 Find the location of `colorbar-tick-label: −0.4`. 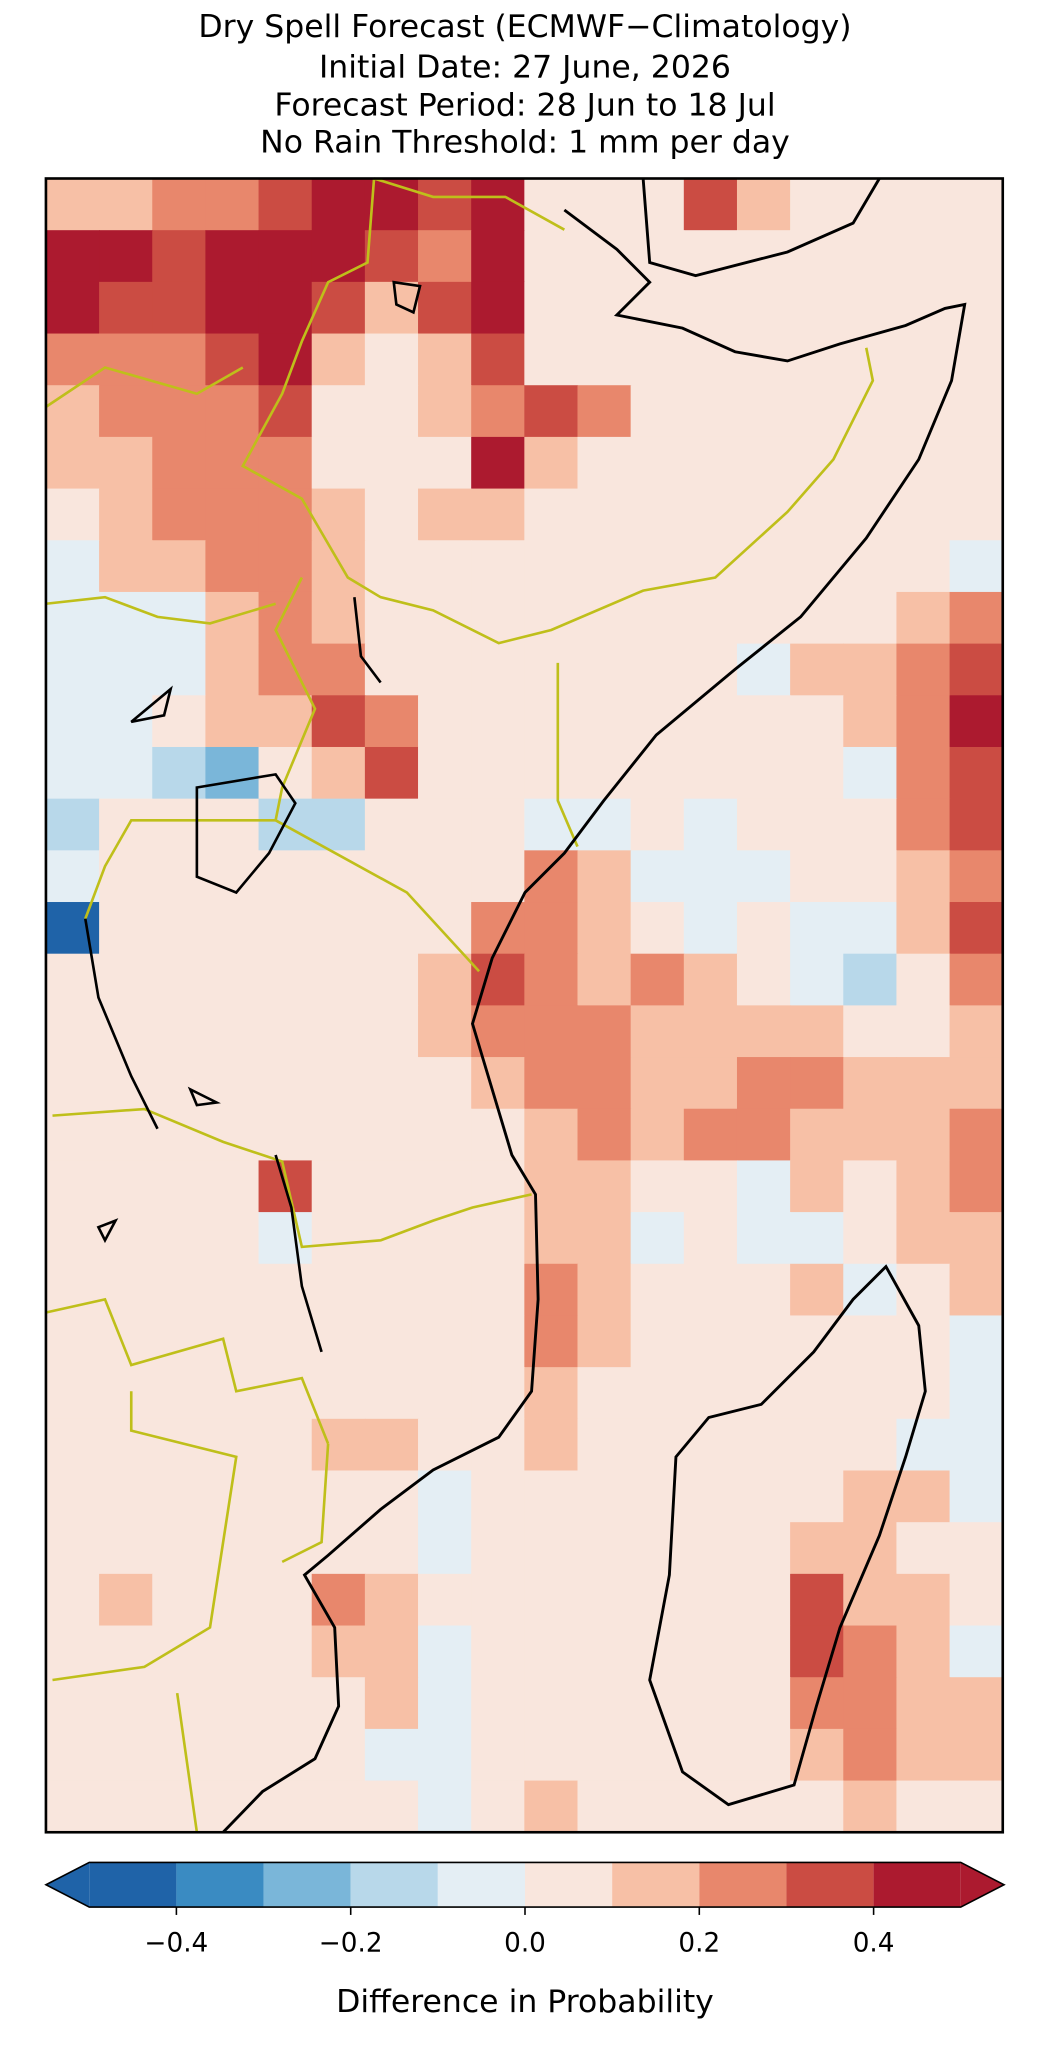

colorbar-tick-label: −0.4 is located at coordinates (177, 1944).